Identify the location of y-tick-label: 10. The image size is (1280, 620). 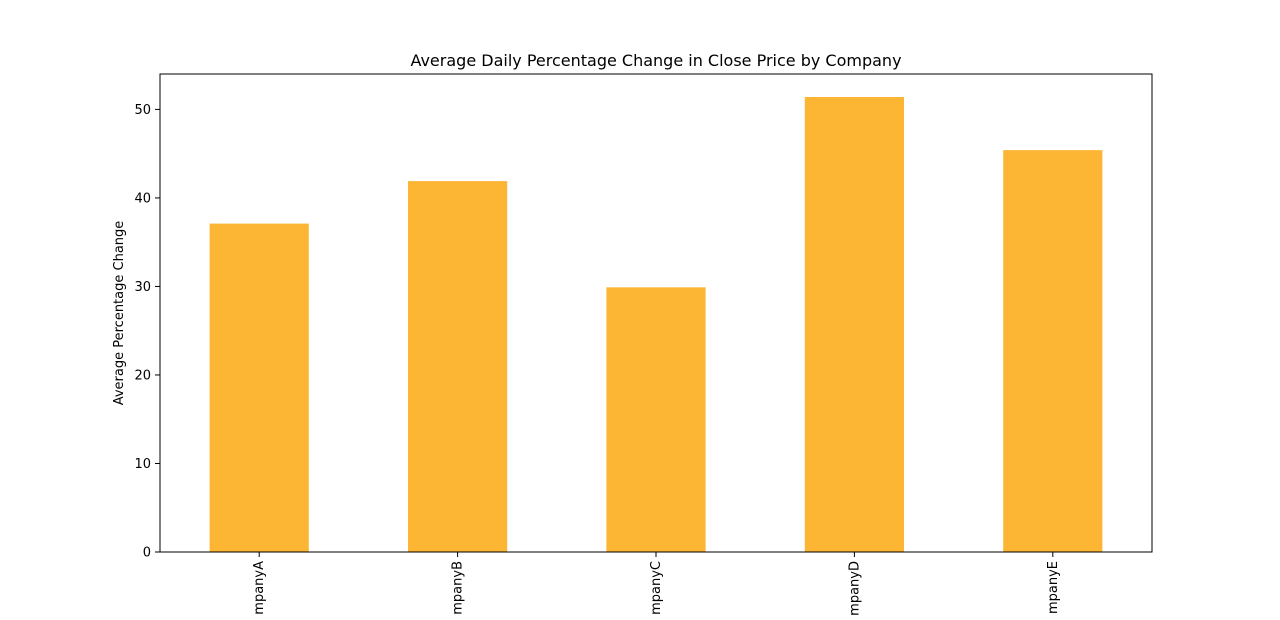
(142, 464).